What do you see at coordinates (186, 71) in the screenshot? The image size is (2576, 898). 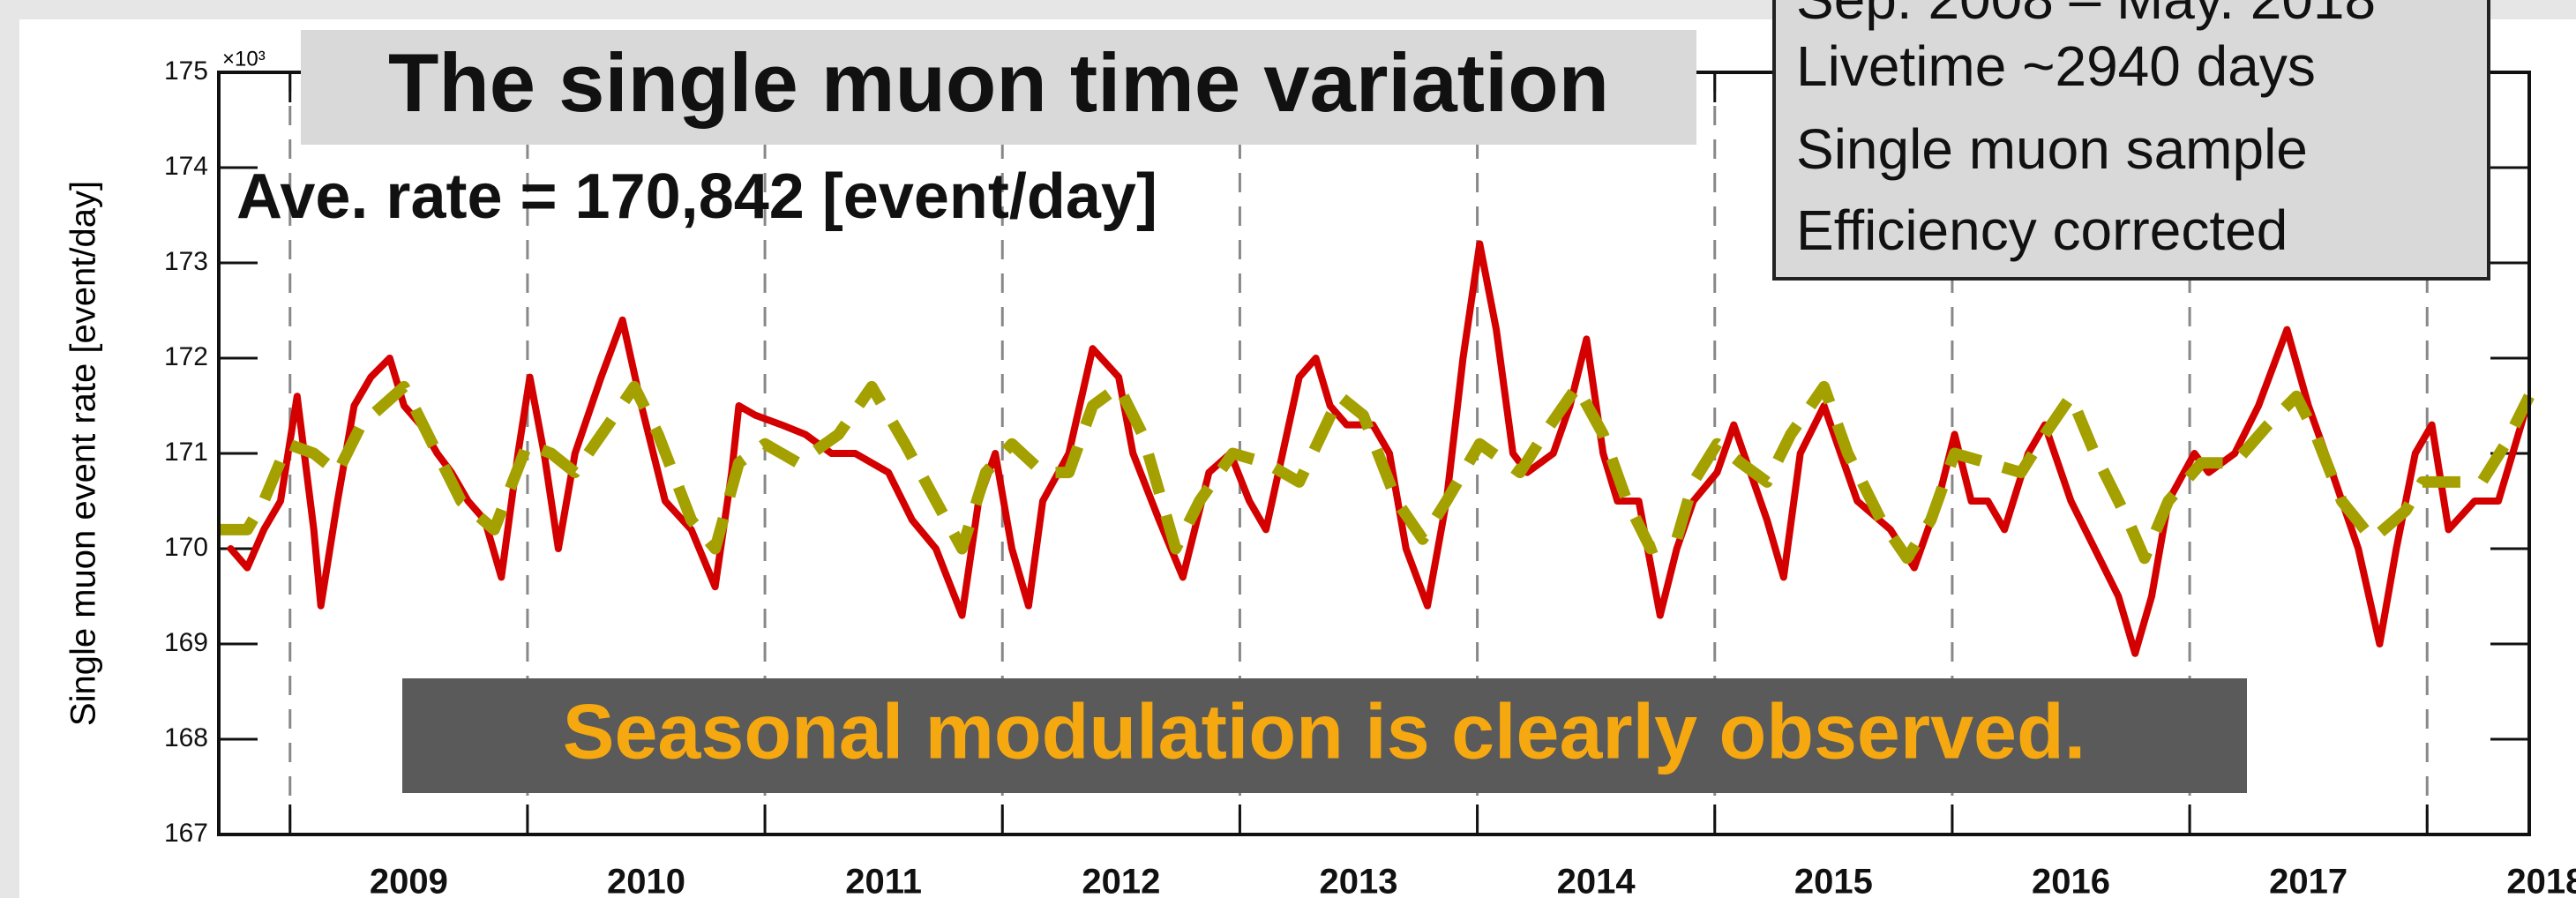 I see `y-tick-label: 175` at bounding box center [186, 71].